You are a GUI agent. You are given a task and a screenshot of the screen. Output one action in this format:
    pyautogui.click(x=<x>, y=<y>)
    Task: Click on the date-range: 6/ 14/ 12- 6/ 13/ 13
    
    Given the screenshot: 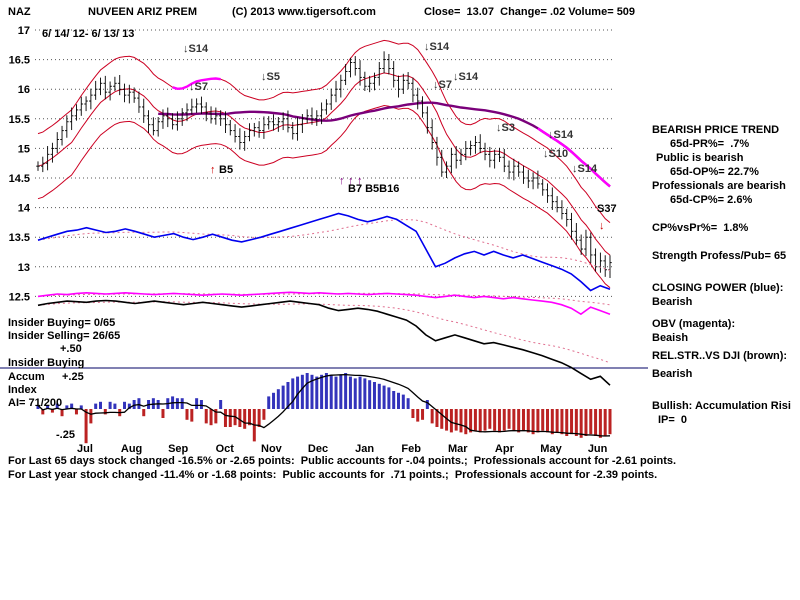 What is the action you would take?
    pyautogui.click(x=88, y=34)
    